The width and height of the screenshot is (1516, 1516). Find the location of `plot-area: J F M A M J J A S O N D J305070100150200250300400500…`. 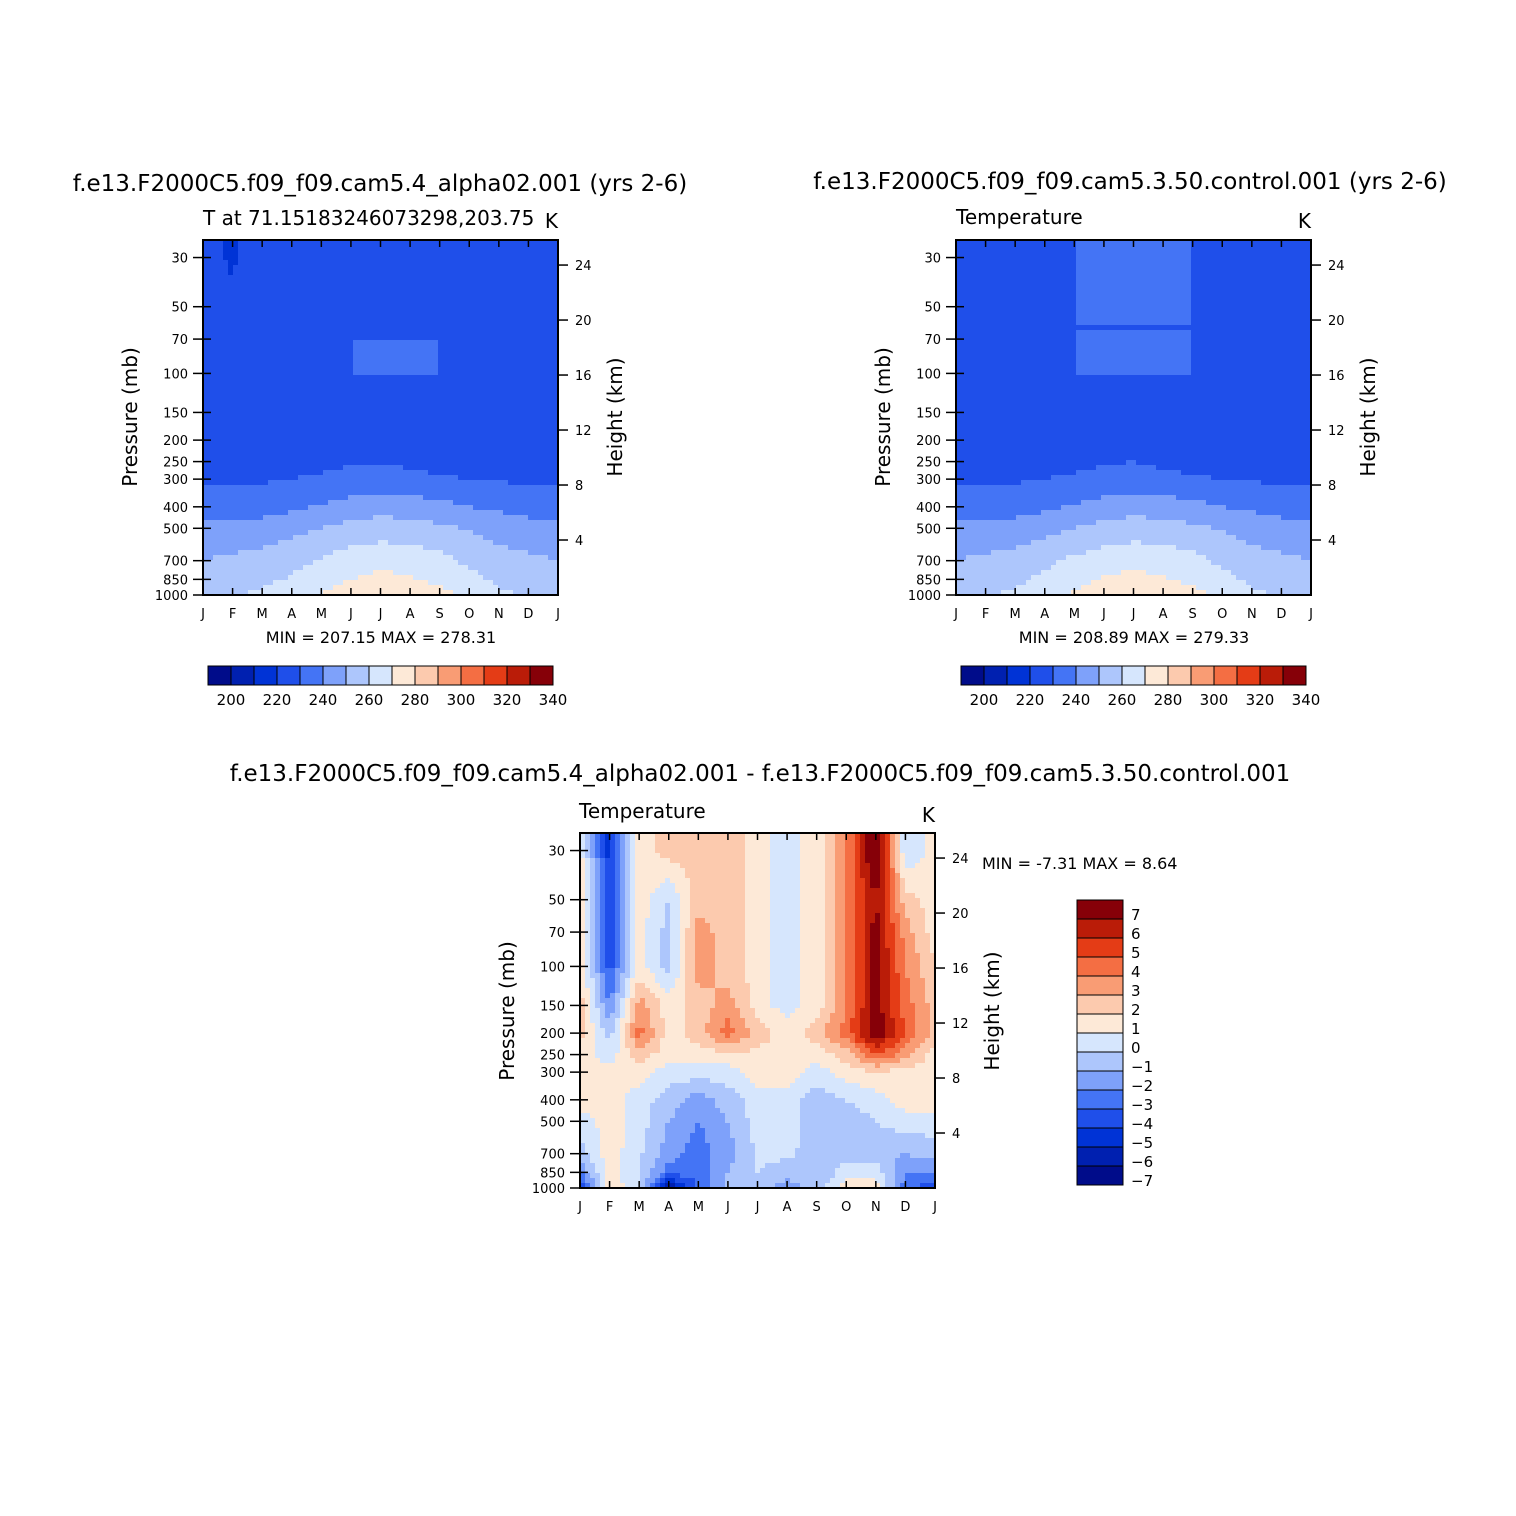

plot-area: J F M A M J J A S O N D J305070100150200250300400500… is located at coordinates (373, 430).